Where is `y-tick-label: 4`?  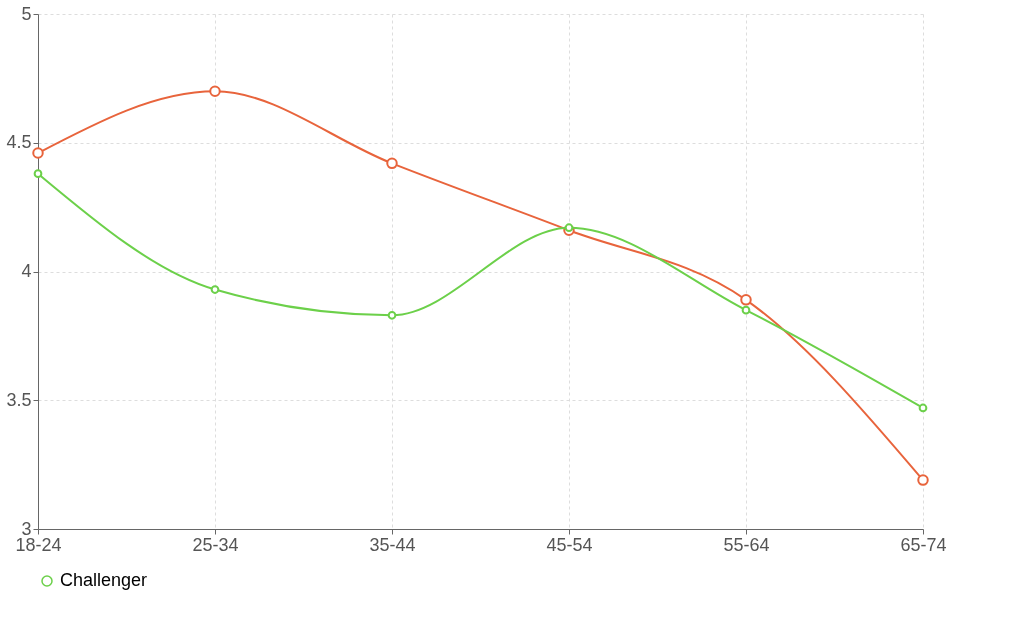 y-tick-label: 4 is located at coordinates (26, 271).